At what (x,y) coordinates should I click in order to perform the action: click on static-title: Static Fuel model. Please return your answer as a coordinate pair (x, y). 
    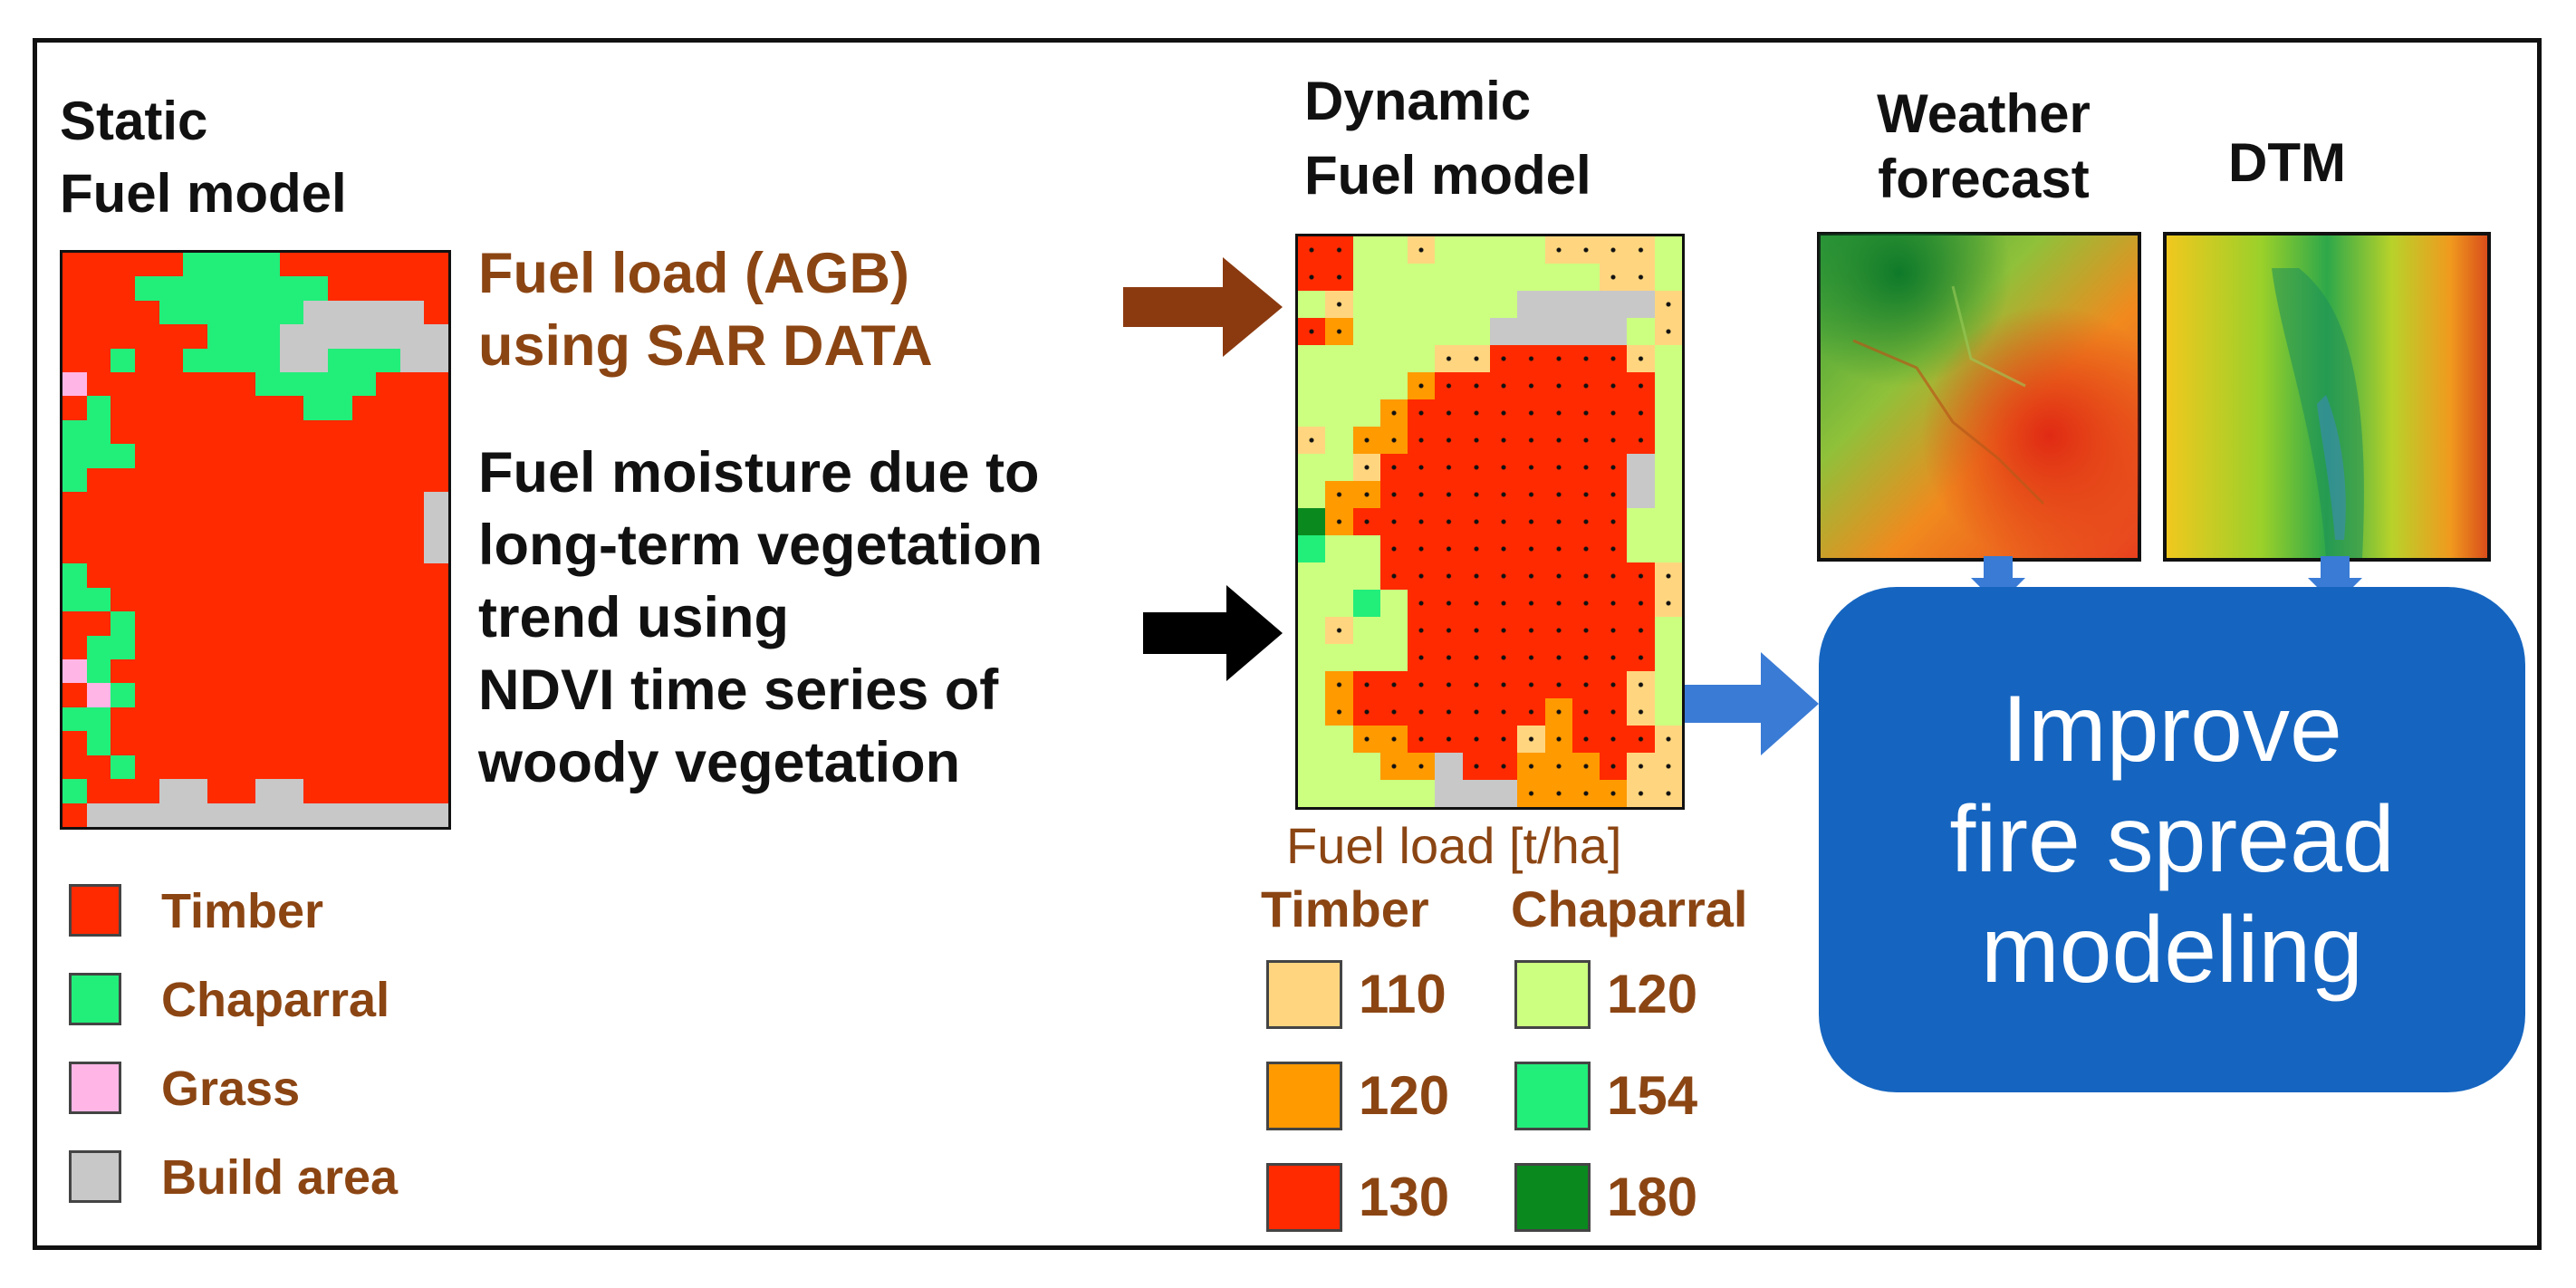
    Looking at the image, I should click on (203, 157).